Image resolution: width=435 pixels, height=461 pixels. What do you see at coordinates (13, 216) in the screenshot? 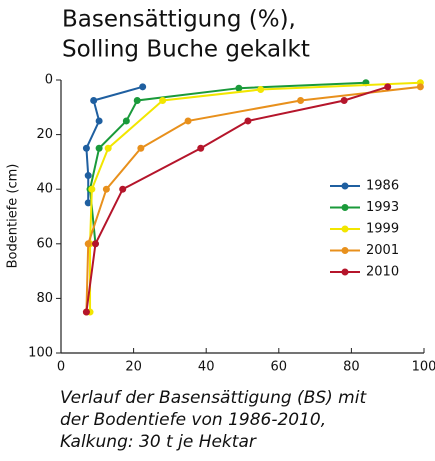
I see `y-axis-label: Bodentiefe (cm)` at bounding box center [13, 216].